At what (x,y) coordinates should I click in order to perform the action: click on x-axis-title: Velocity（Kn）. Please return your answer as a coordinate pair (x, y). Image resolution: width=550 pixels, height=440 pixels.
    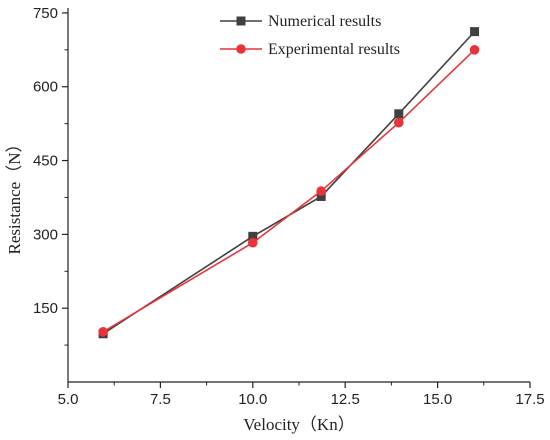
    Looking at the image, I should click on (298, 424).